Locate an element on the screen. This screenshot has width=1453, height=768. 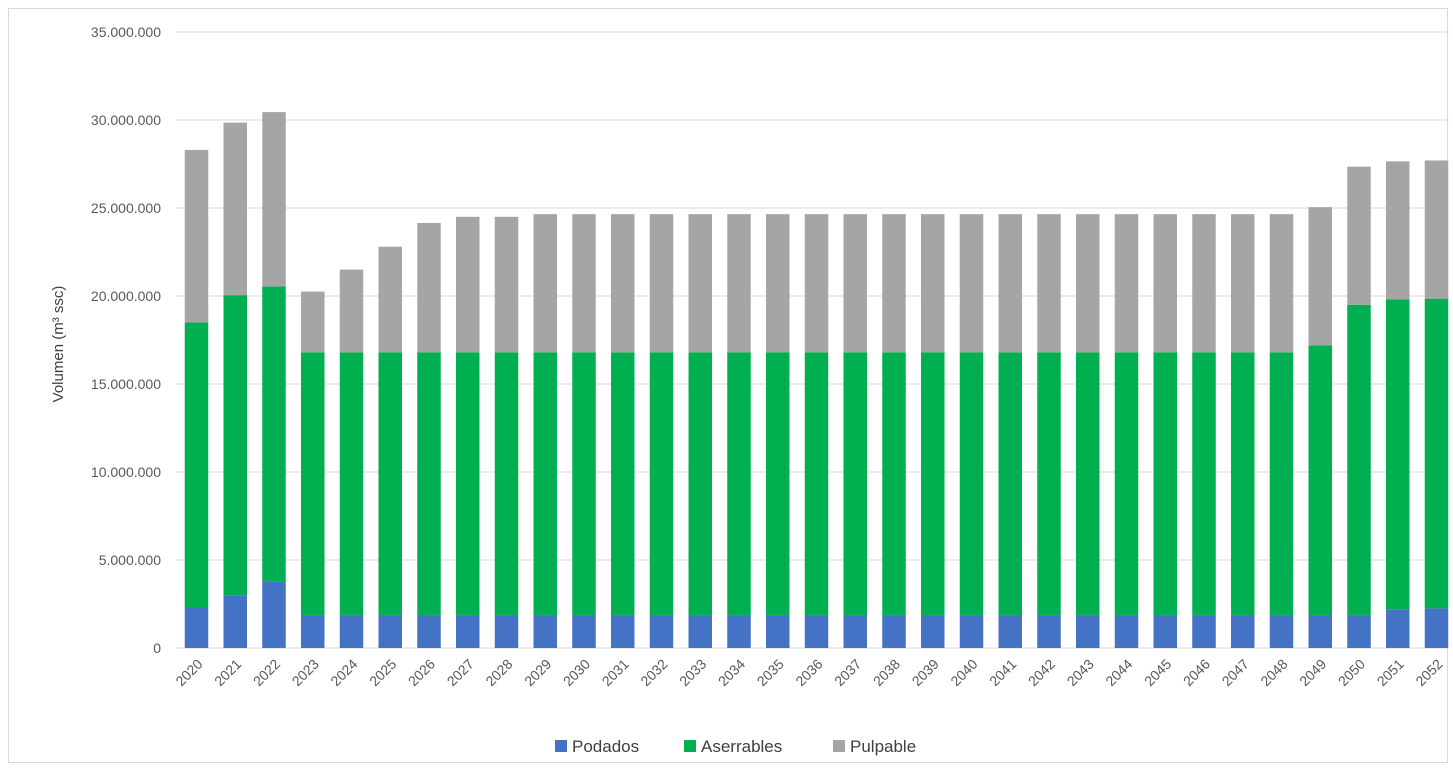
legend-label-podados: Podados is located at coordinates (605, 746).